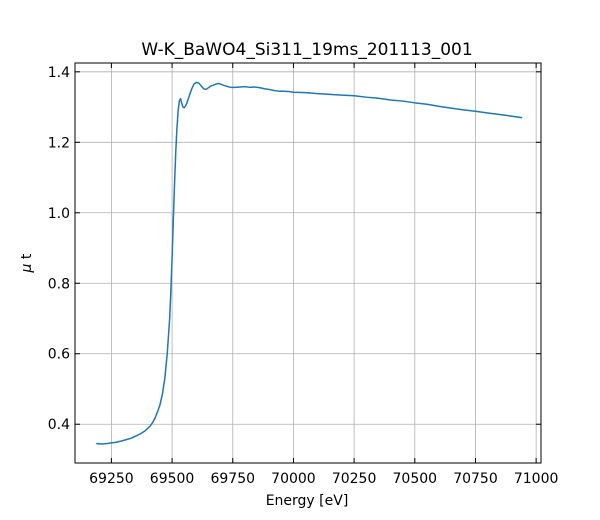  What do you see at coordinates (475, 479) in the screenshot?
I see `x-tick-label: 70750` at bounding box center [475, 479].